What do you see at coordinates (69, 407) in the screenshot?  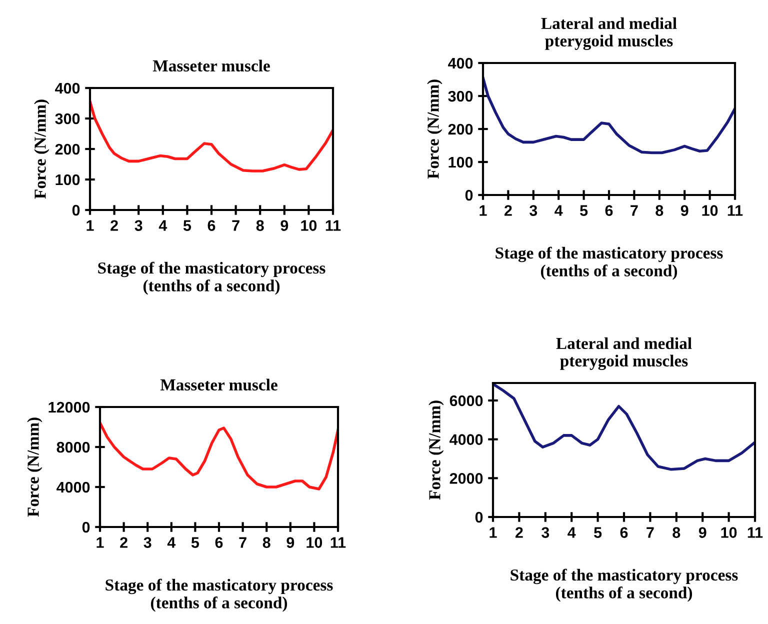 I see `y-tick-label: 12000` at bounding box center [69, 407].